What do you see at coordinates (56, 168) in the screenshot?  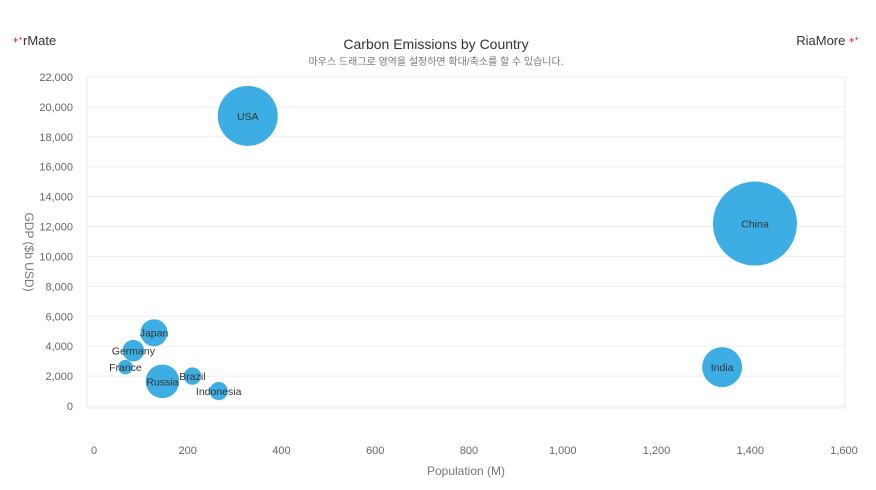 I see `y-tick-label: 16,000` at bounding box center [56, 168].